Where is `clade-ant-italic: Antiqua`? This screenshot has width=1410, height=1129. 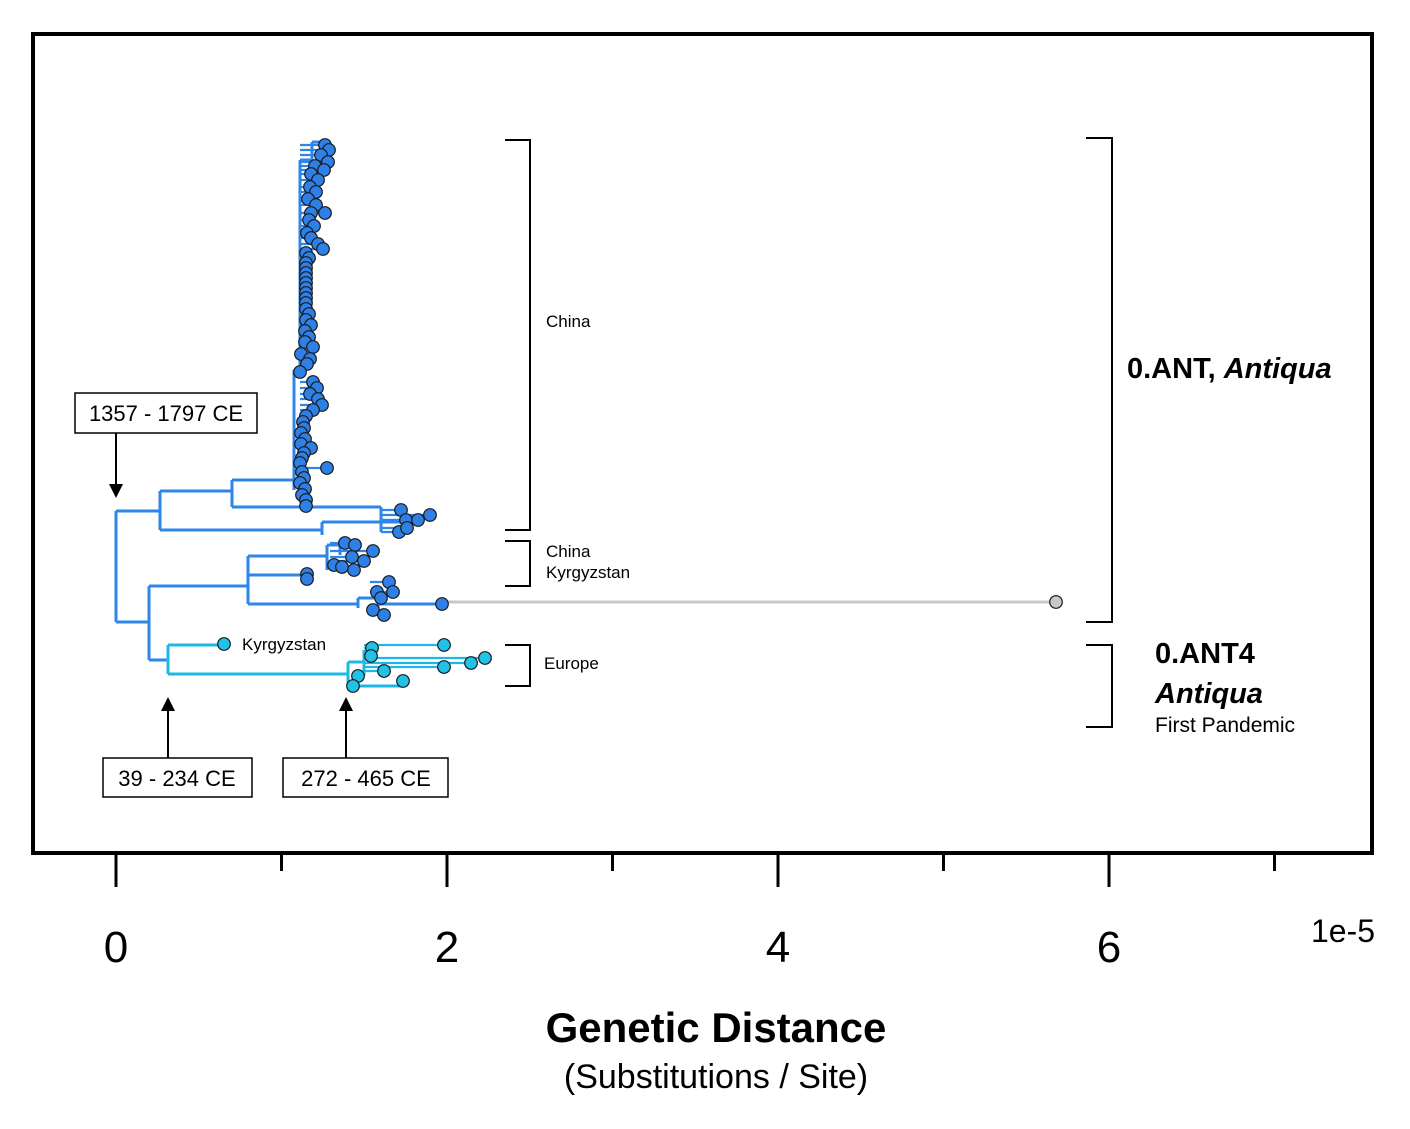
clade-ant-italic: Antiqua is located at coordinates (1277, 369).